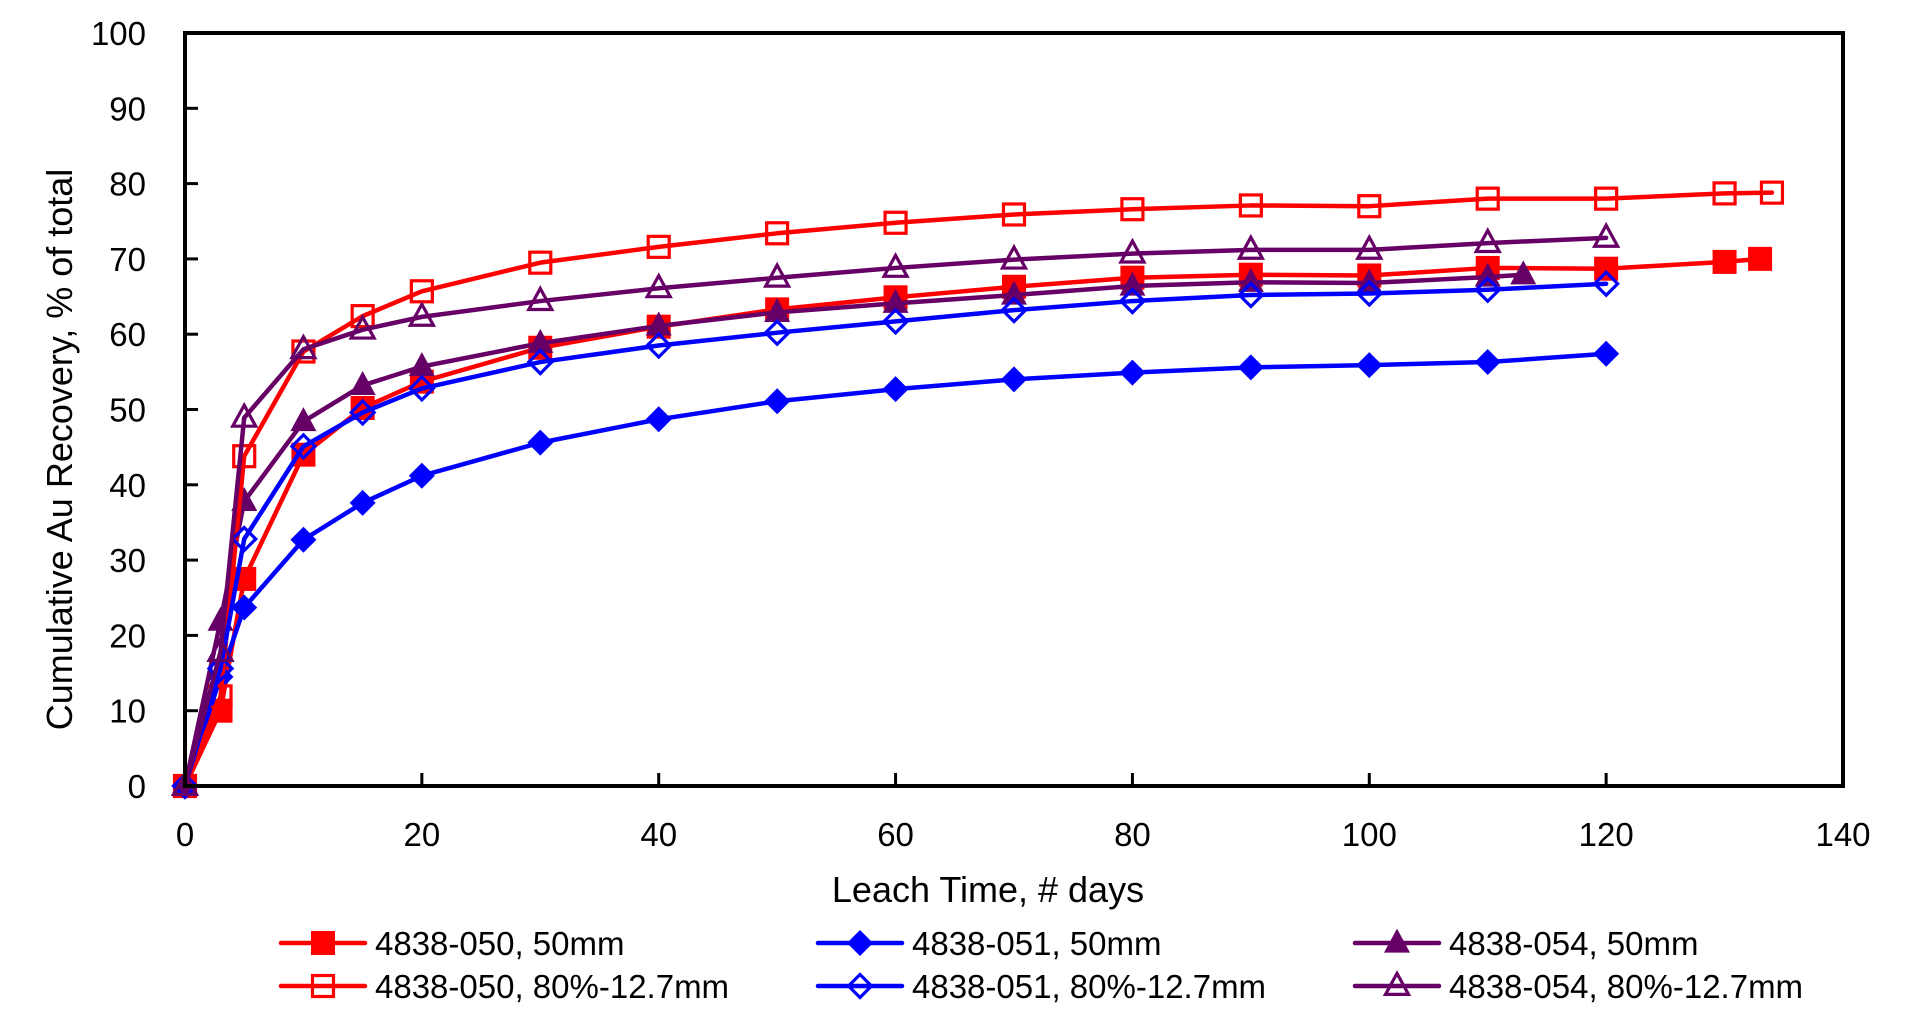  I want to click on legend-item: 4838-054, 80%-12.7mm, so click(1577, 986).